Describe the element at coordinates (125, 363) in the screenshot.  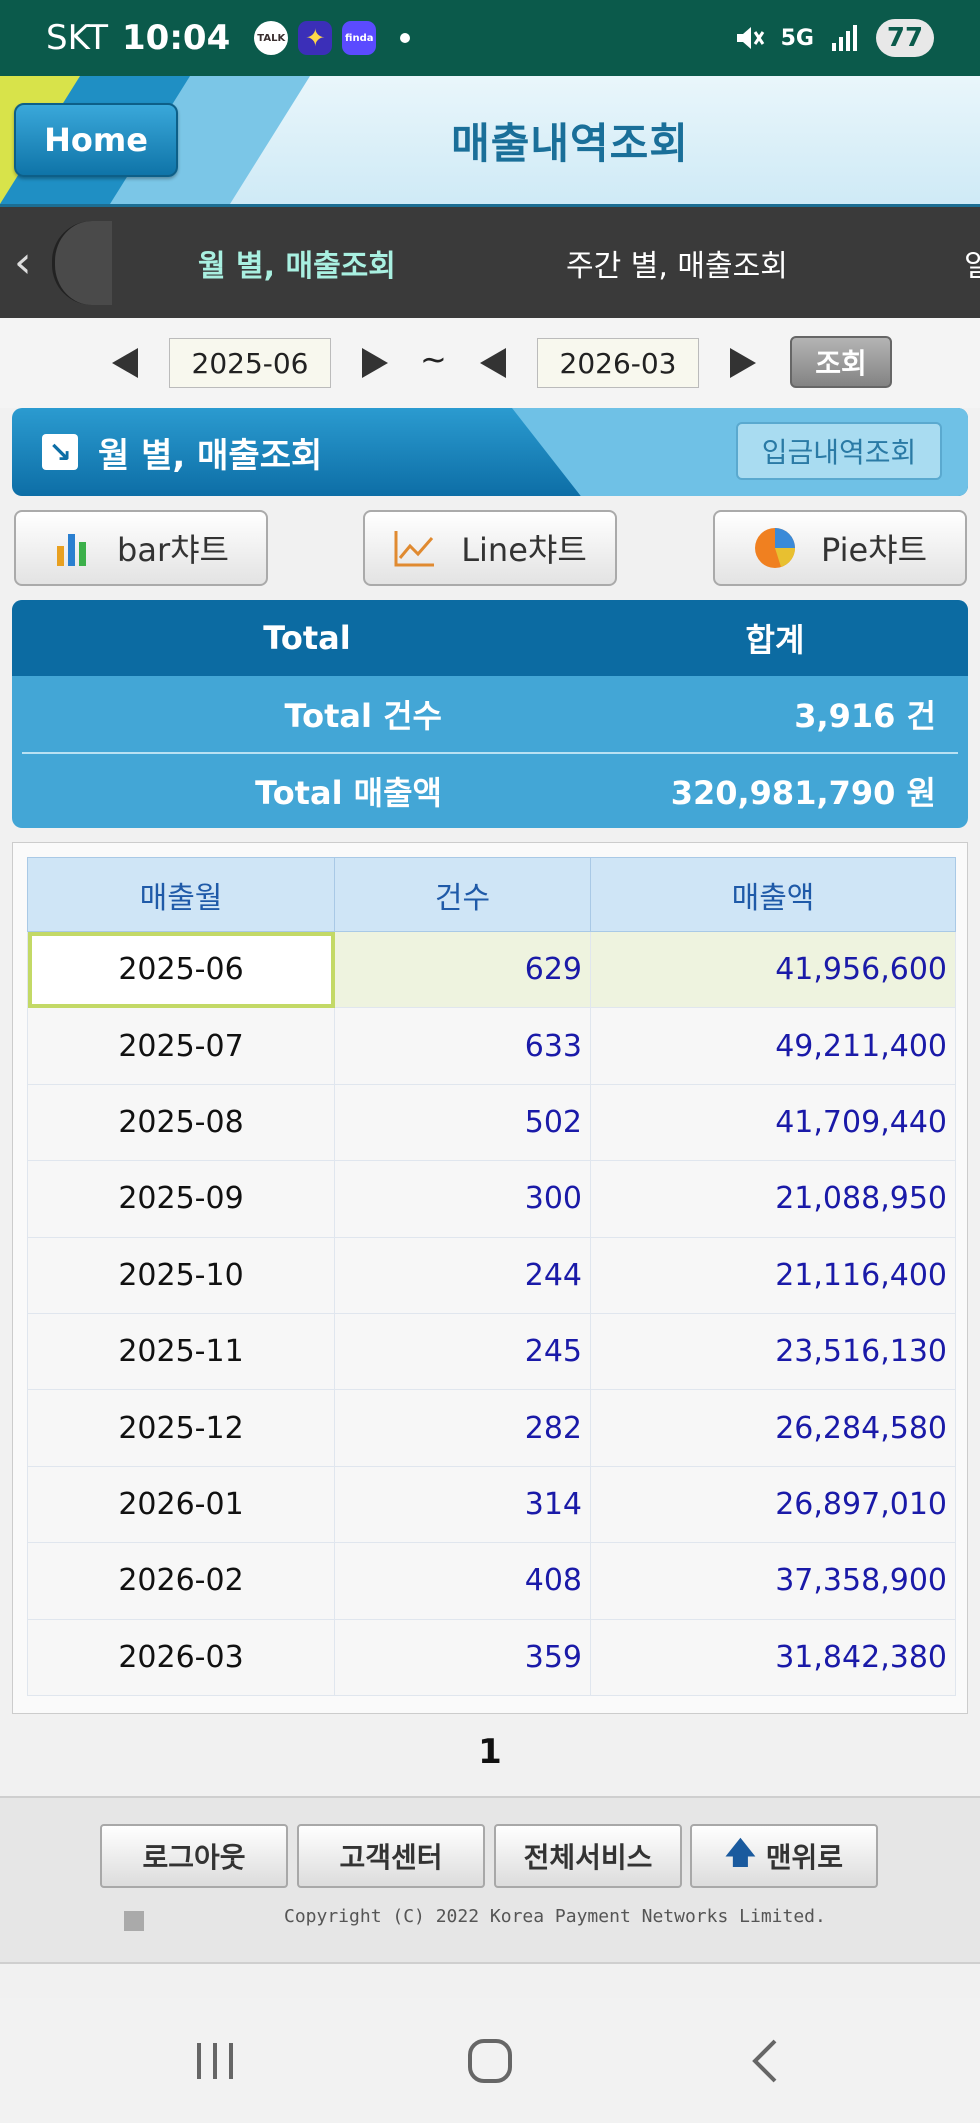
I see `start-prev-arrow-icon` at that location.